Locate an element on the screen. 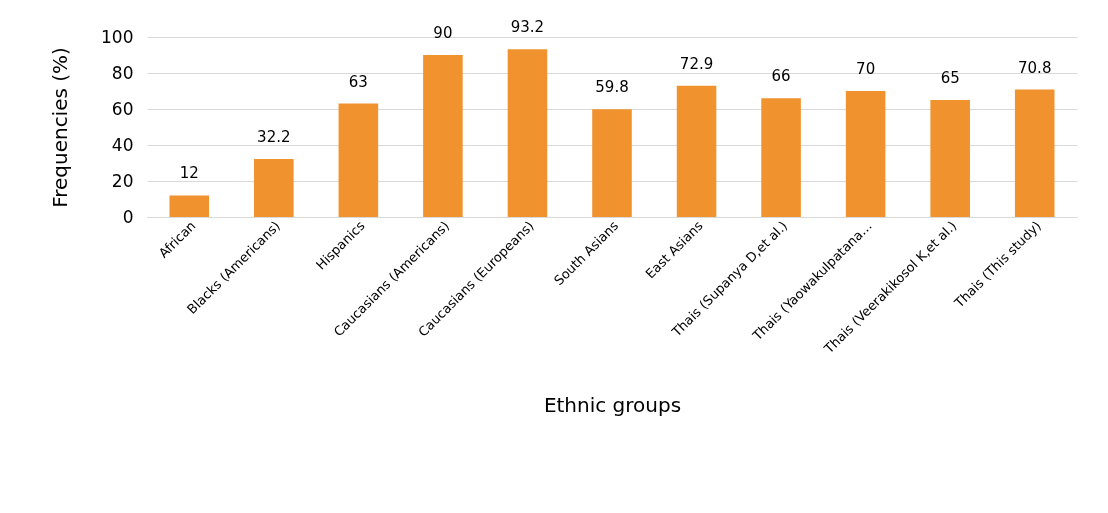  data-label: 72.9 is located at coordinates (696, 63).